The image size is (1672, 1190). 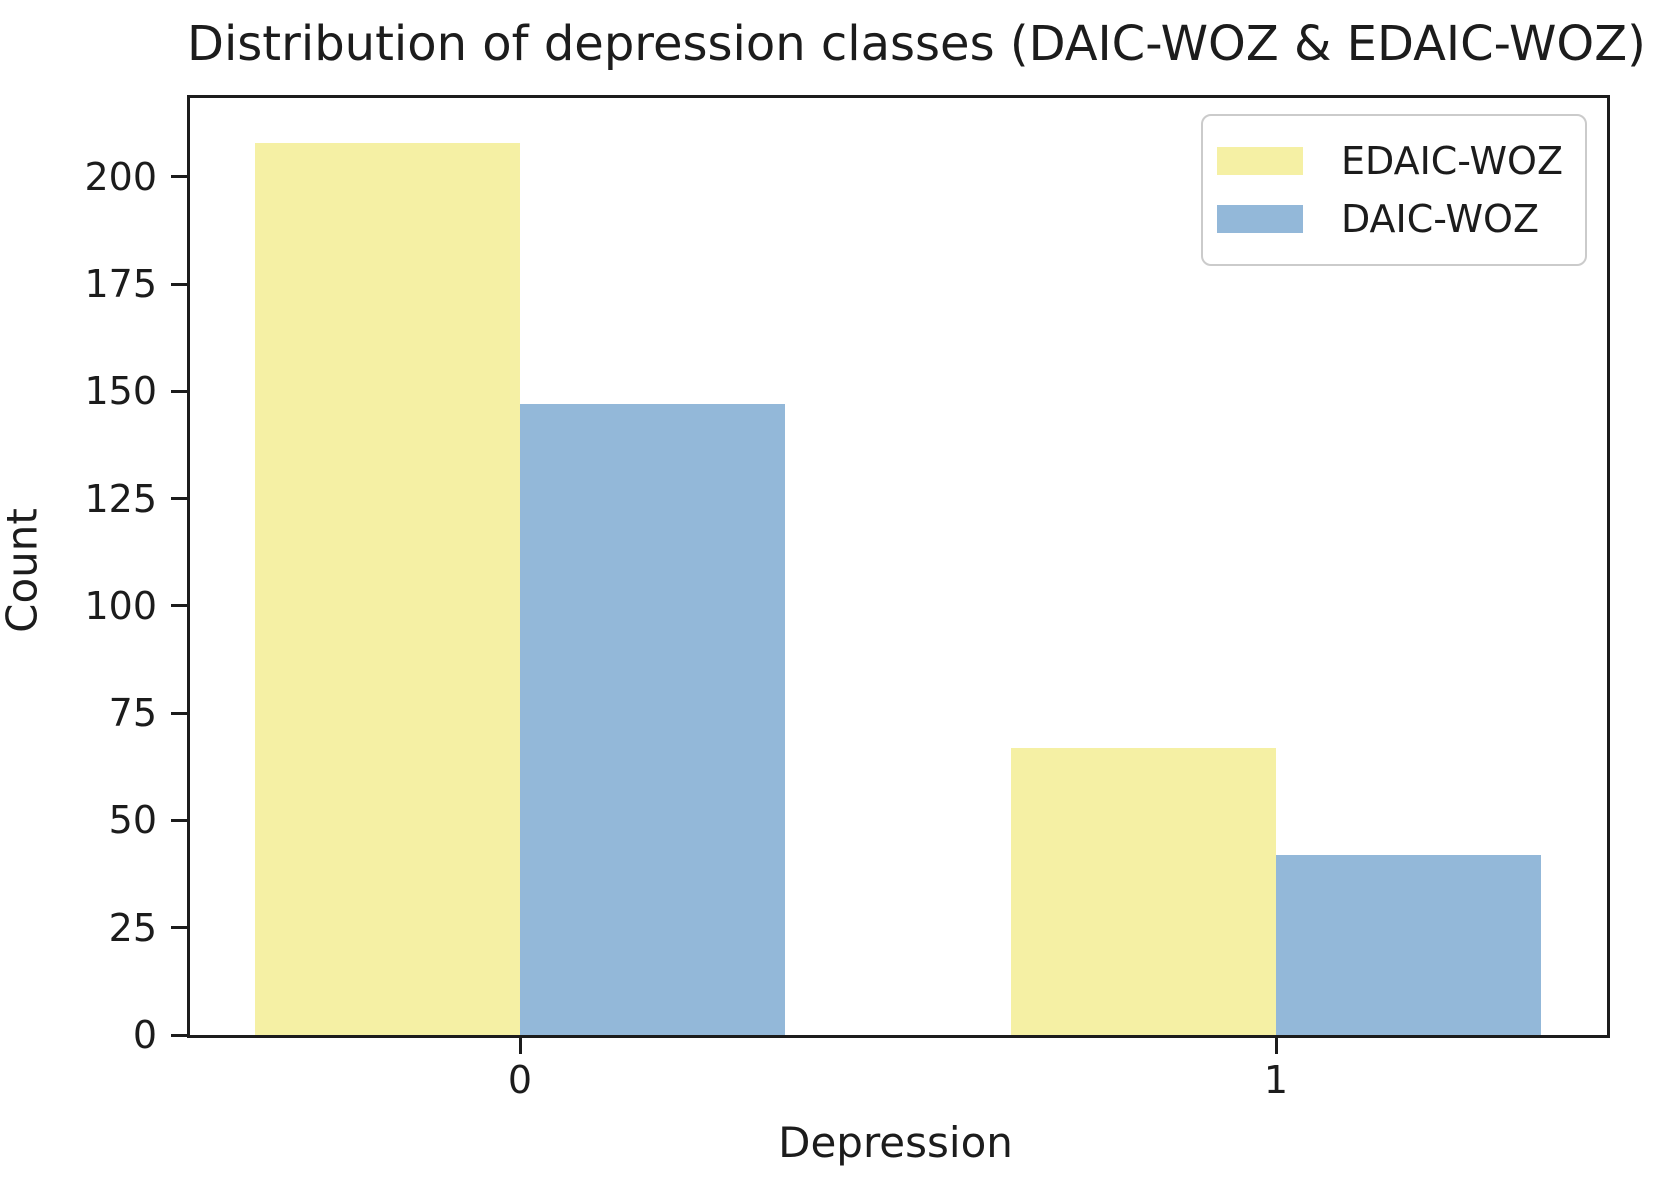 I want to click on x-tick-label: 0, so click(x=520, y=1080).